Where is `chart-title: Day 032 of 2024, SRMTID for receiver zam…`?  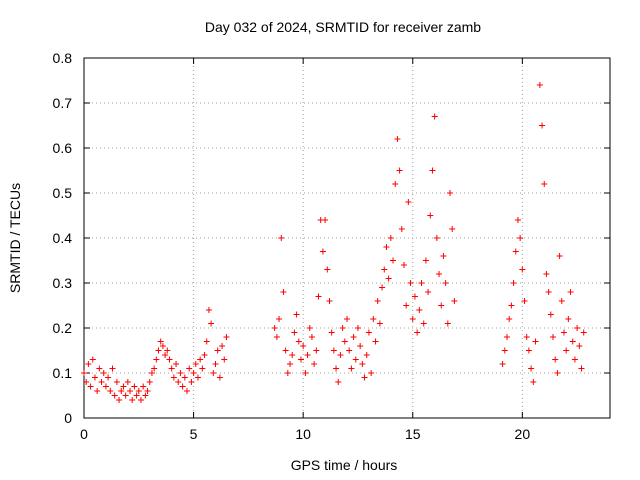
chart-title: Day 032 of 2024, SRMTID for receiver zam… is located at coordinates (343, 27).